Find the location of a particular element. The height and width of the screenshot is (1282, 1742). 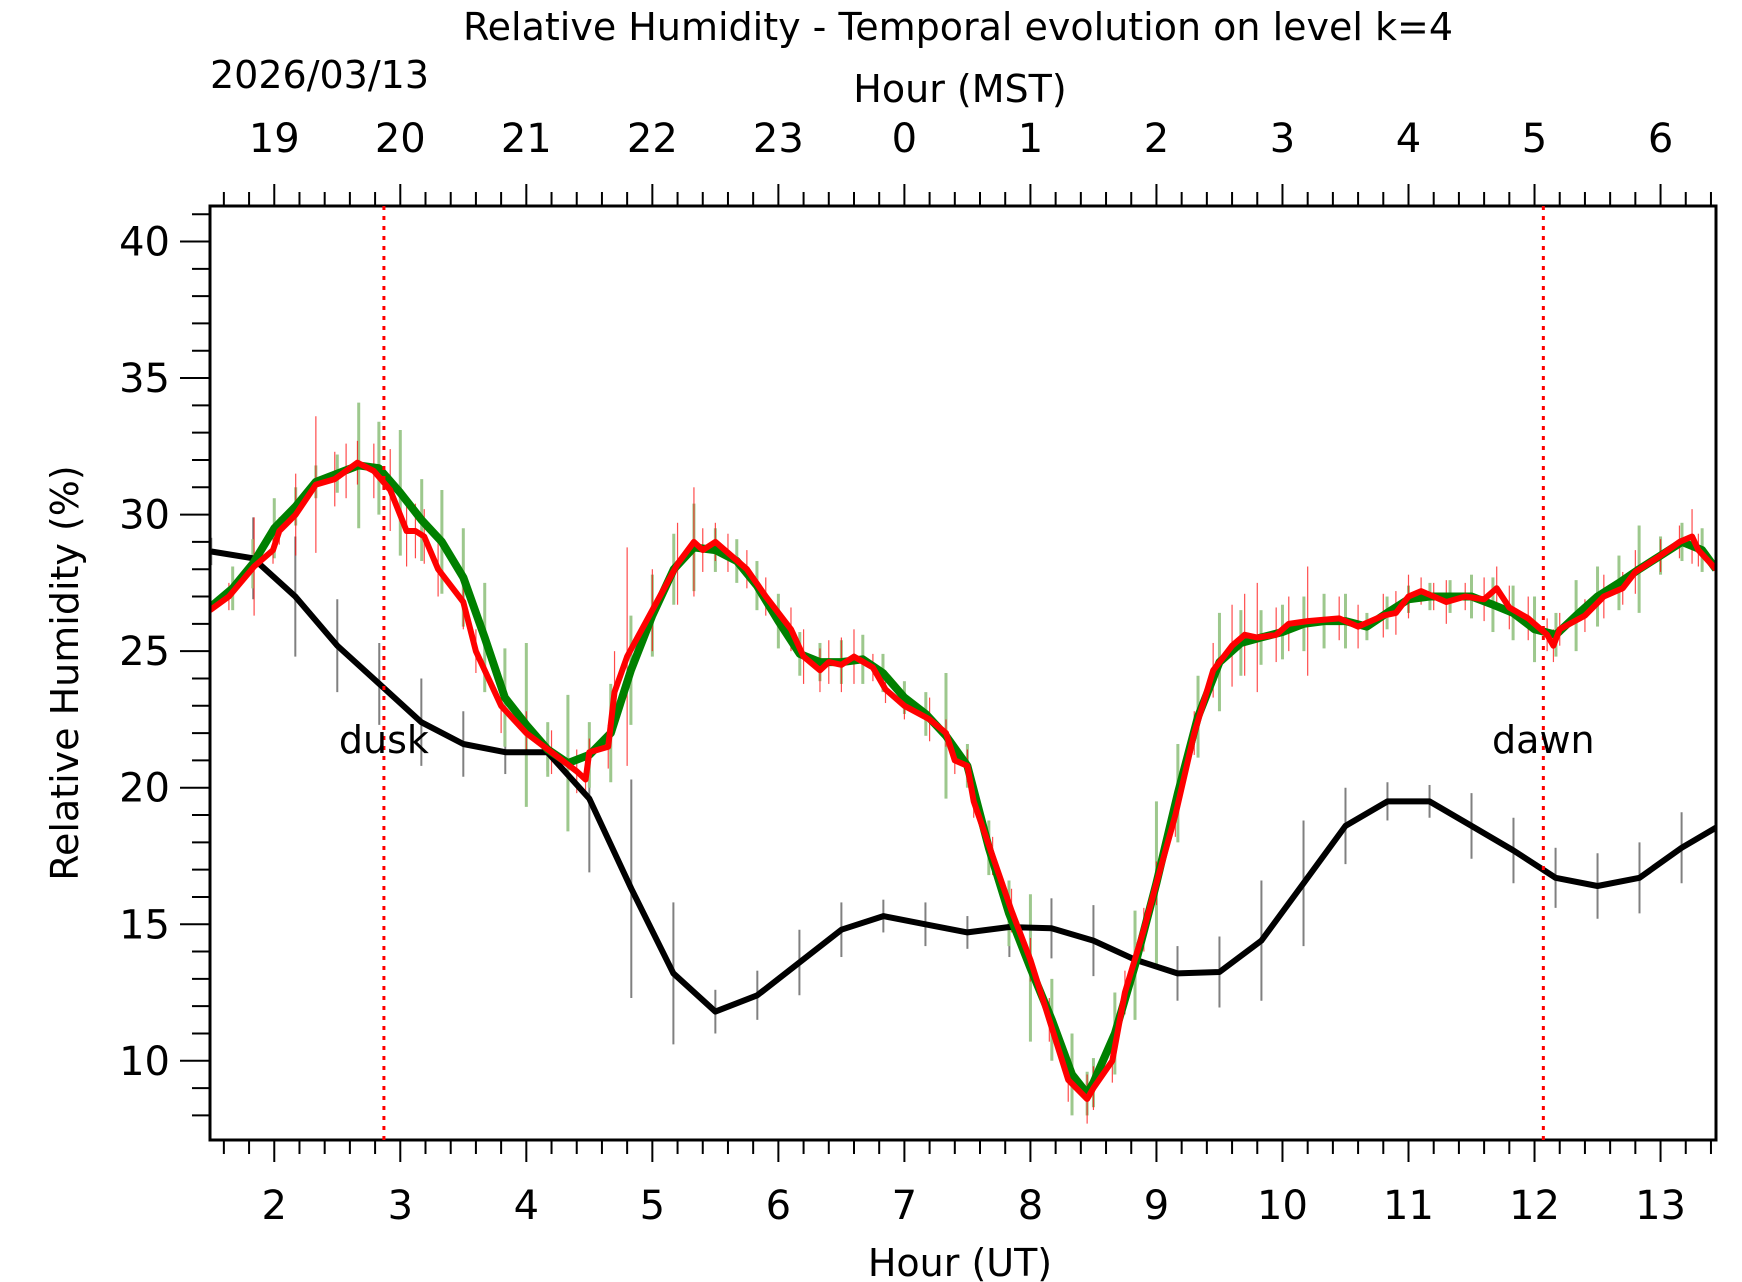

y-tick-label: 20 is located at coordinates (144, 789).